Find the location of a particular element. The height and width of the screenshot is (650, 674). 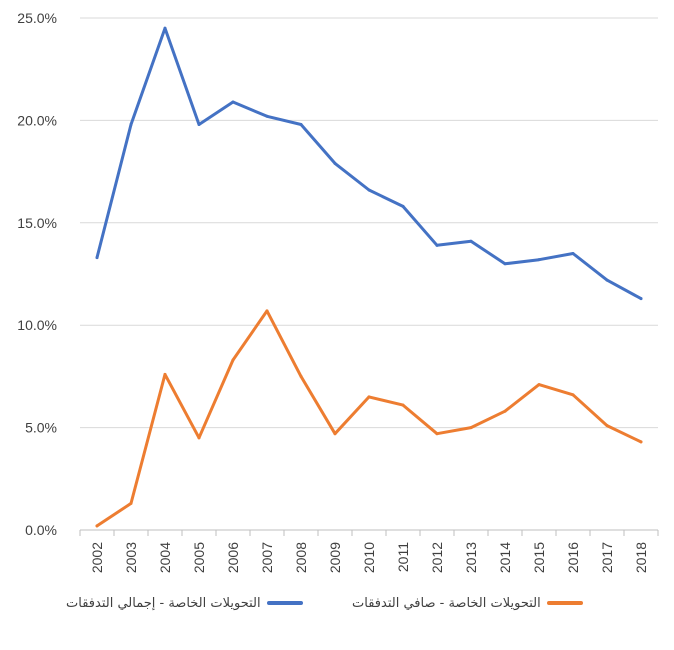

y-tick-label: 0.0% is located at coordinates (41, 530).